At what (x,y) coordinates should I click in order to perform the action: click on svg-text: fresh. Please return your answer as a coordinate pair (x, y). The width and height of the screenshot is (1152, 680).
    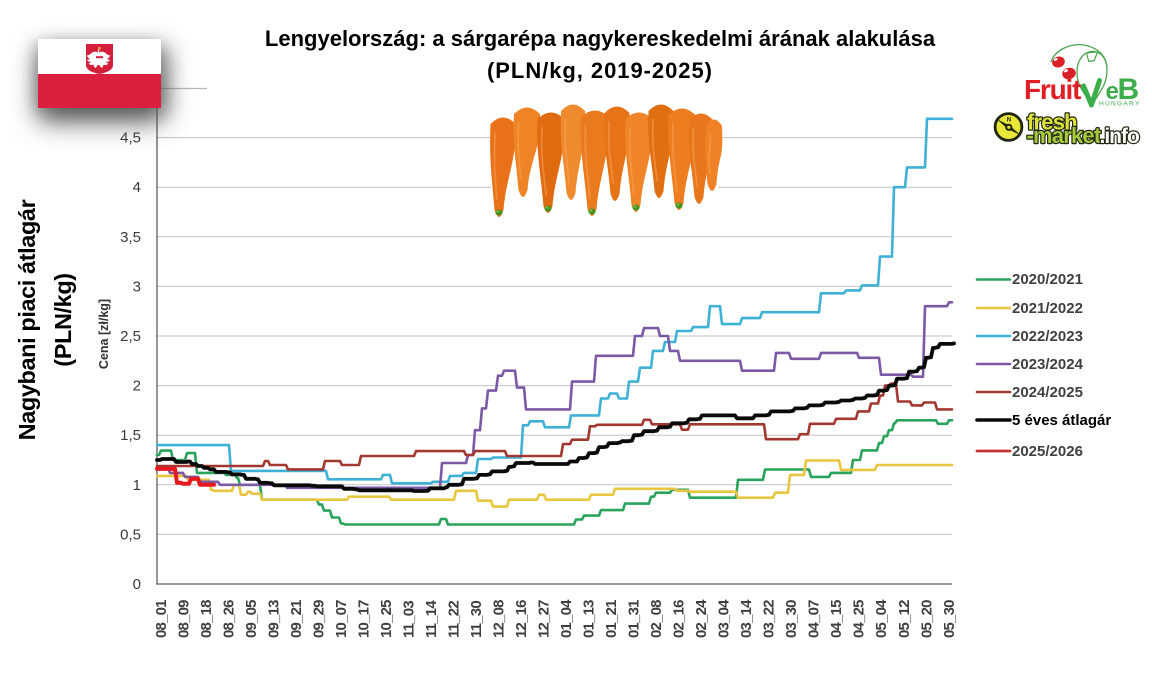
    Looking at the image, I should click on (1052, 122).